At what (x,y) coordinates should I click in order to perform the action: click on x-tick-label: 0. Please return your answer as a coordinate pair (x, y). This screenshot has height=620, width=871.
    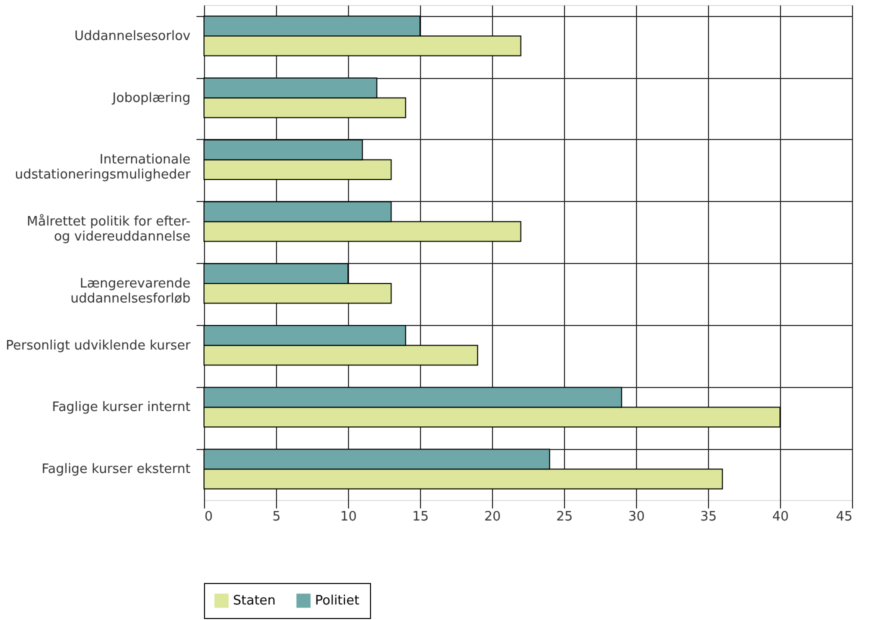
    Looking at the image, I should click on (208, 517).